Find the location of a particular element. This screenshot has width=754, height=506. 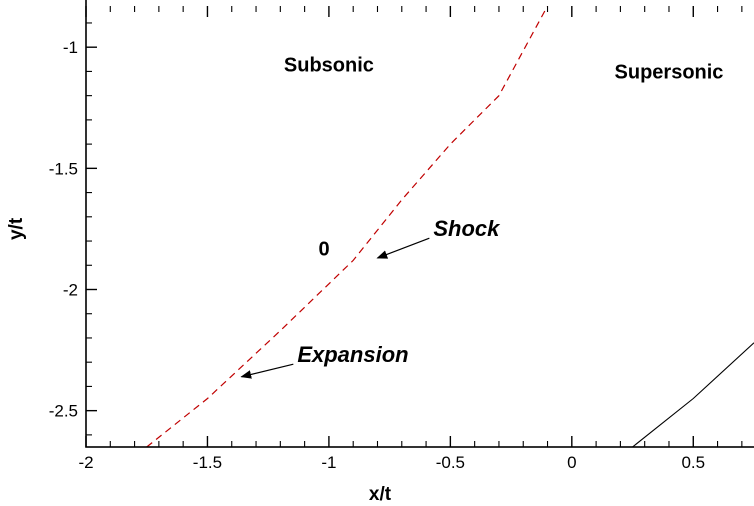

x-tick-label: 0 is located at coordinates (571, 462).